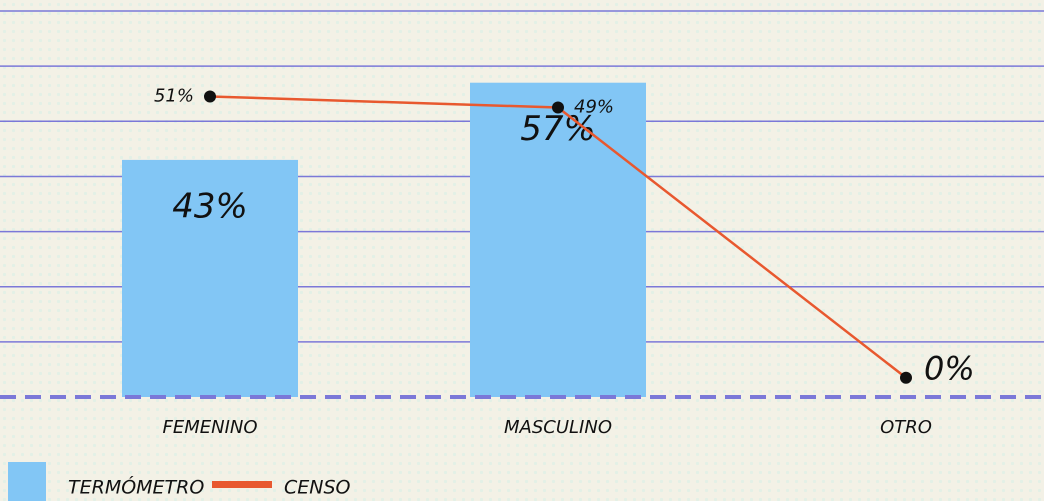 The width and height of the screenshot is (1044, 501). Describe the element at coordinates (210, 206) in the screenshot. I see `bar-value-label: 43%` at that location.